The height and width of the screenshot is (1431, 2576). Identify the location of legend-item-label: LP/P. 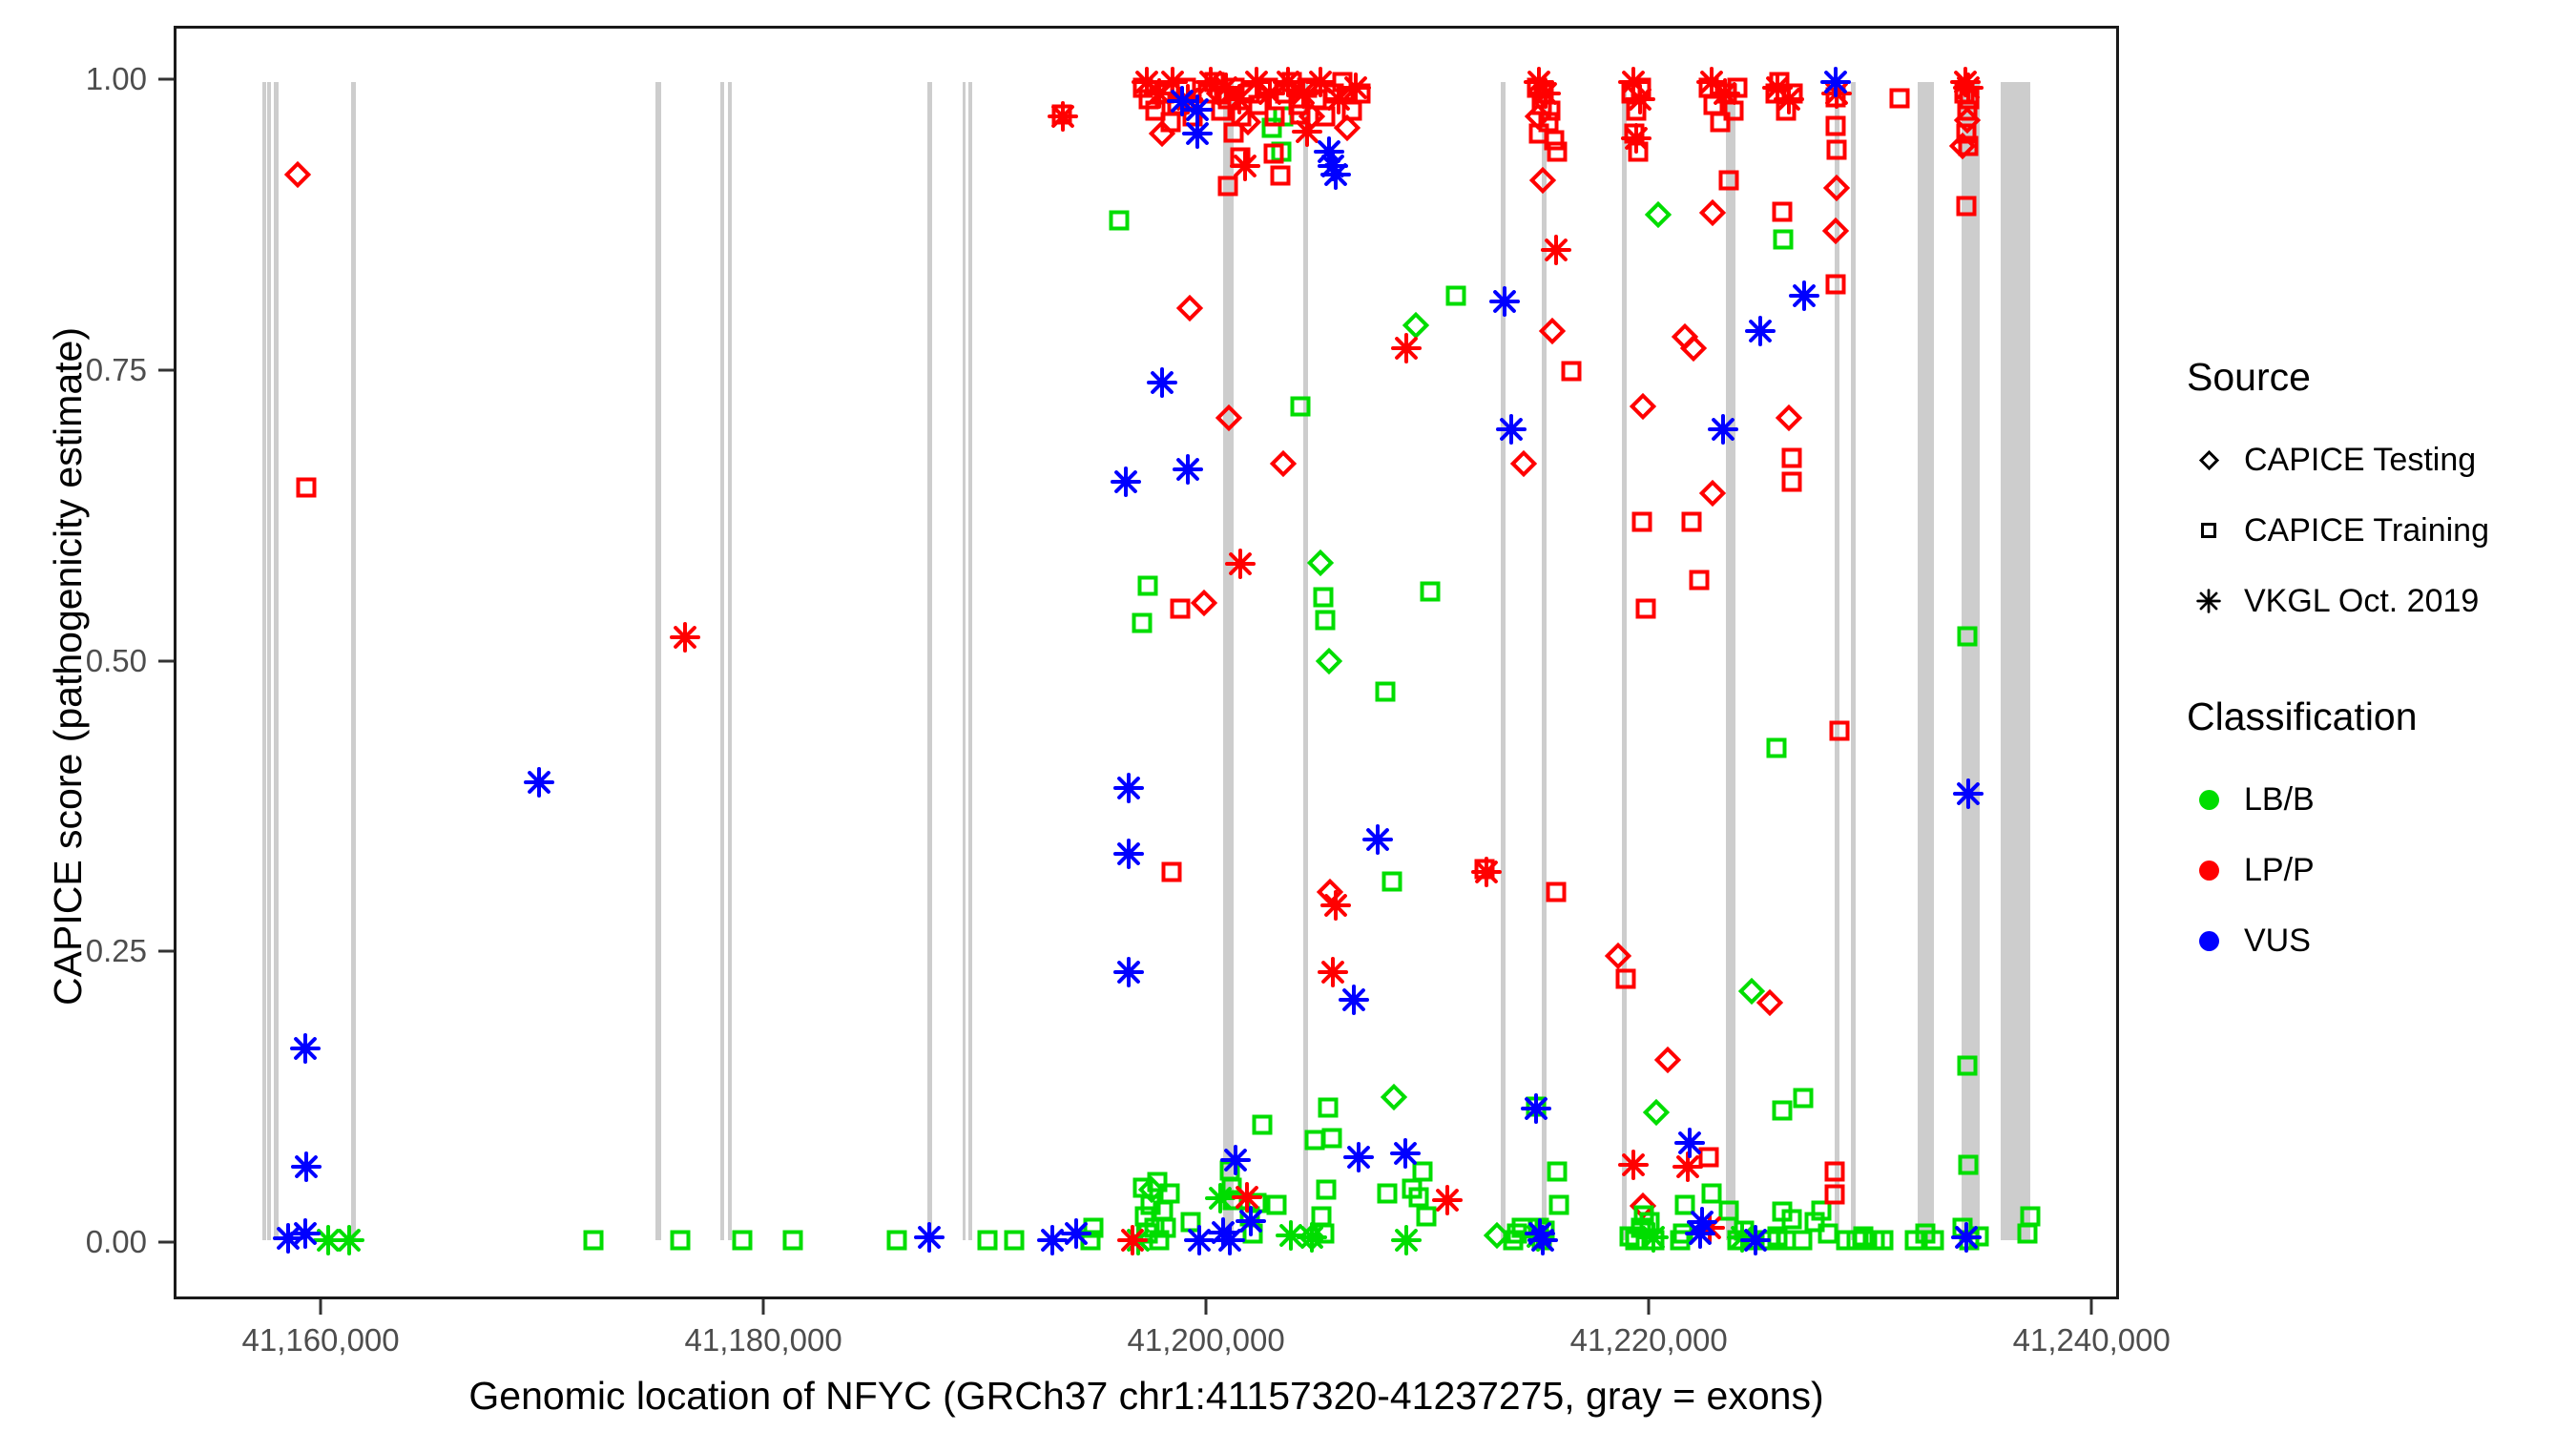
(2279, 869).